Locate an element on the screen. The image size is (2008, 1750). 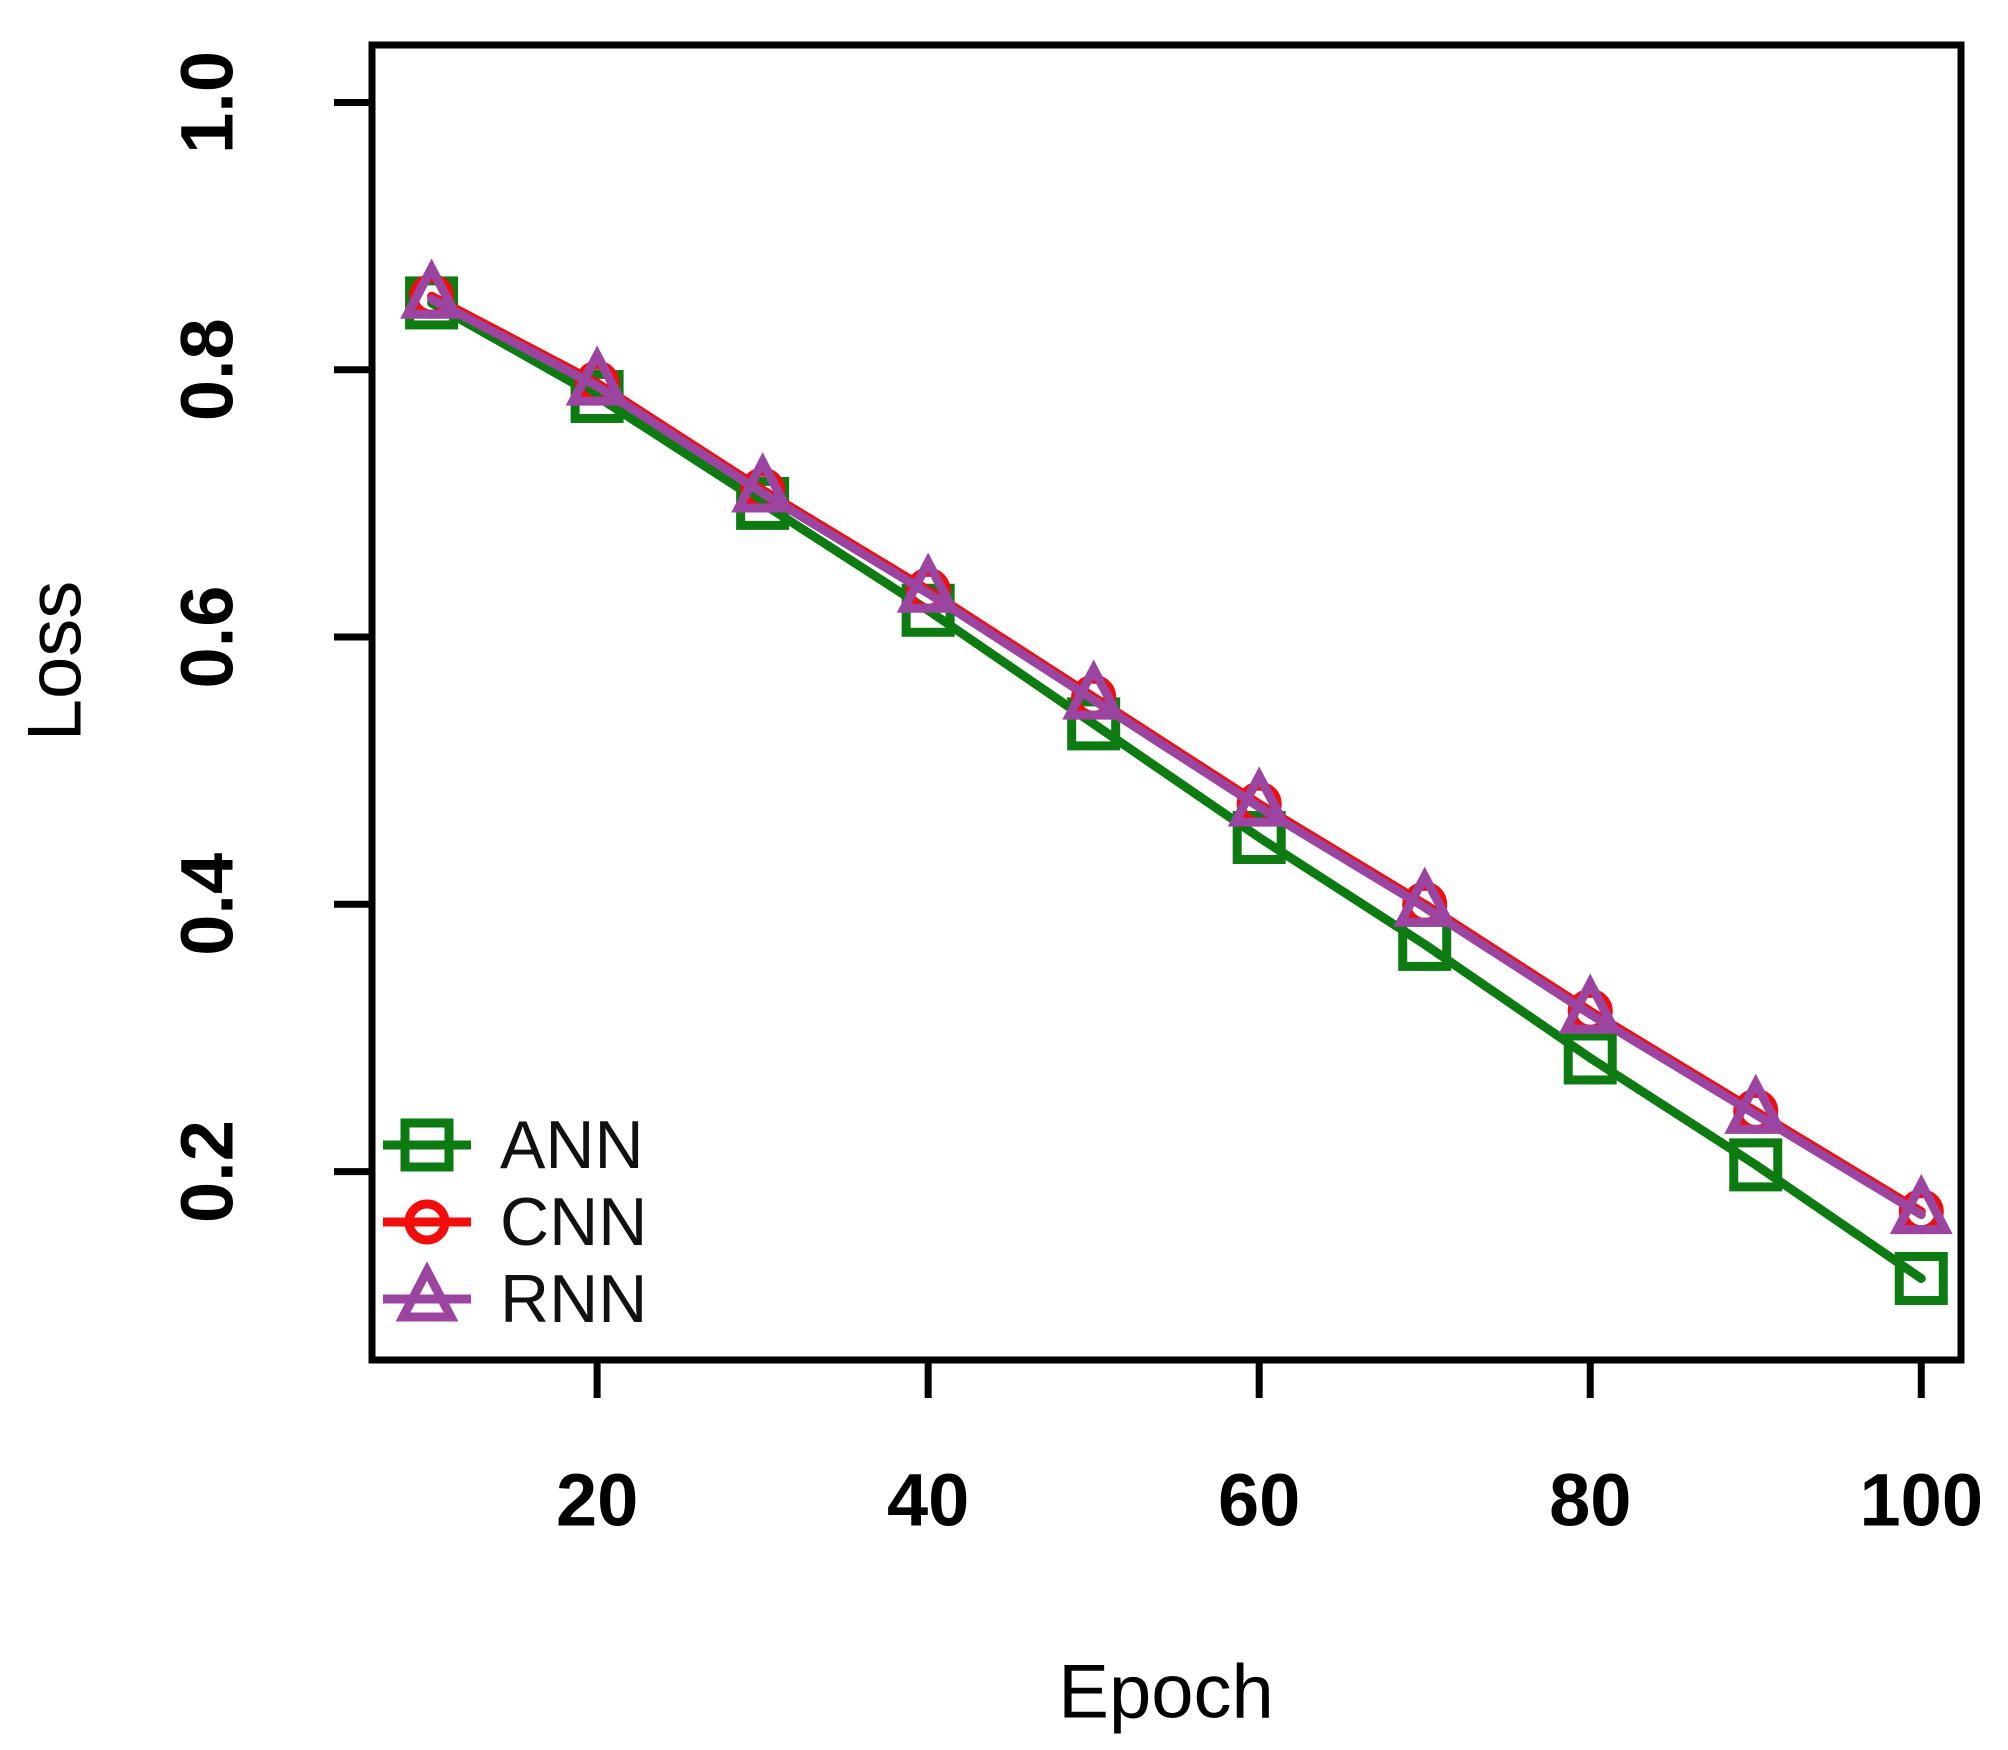
legend-marker-ann-icon is located at coordinates (427, 1145).